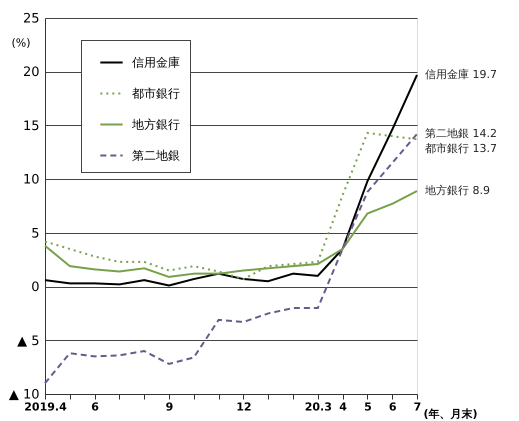 The width and height of the screenshot is (519, 421). What do you see at coordinates (170, 407) in the screenshot?
I see `x-tick-label: 9` at bounding box center [170, 407].